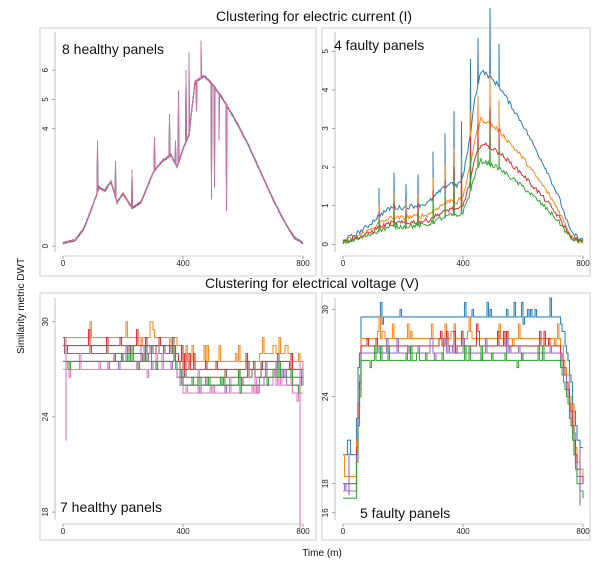  Describe the element at coordinates (111, 507) in the screenshot. I see `panel-label-healthy-voltage: 7 healthy panels` at that location.